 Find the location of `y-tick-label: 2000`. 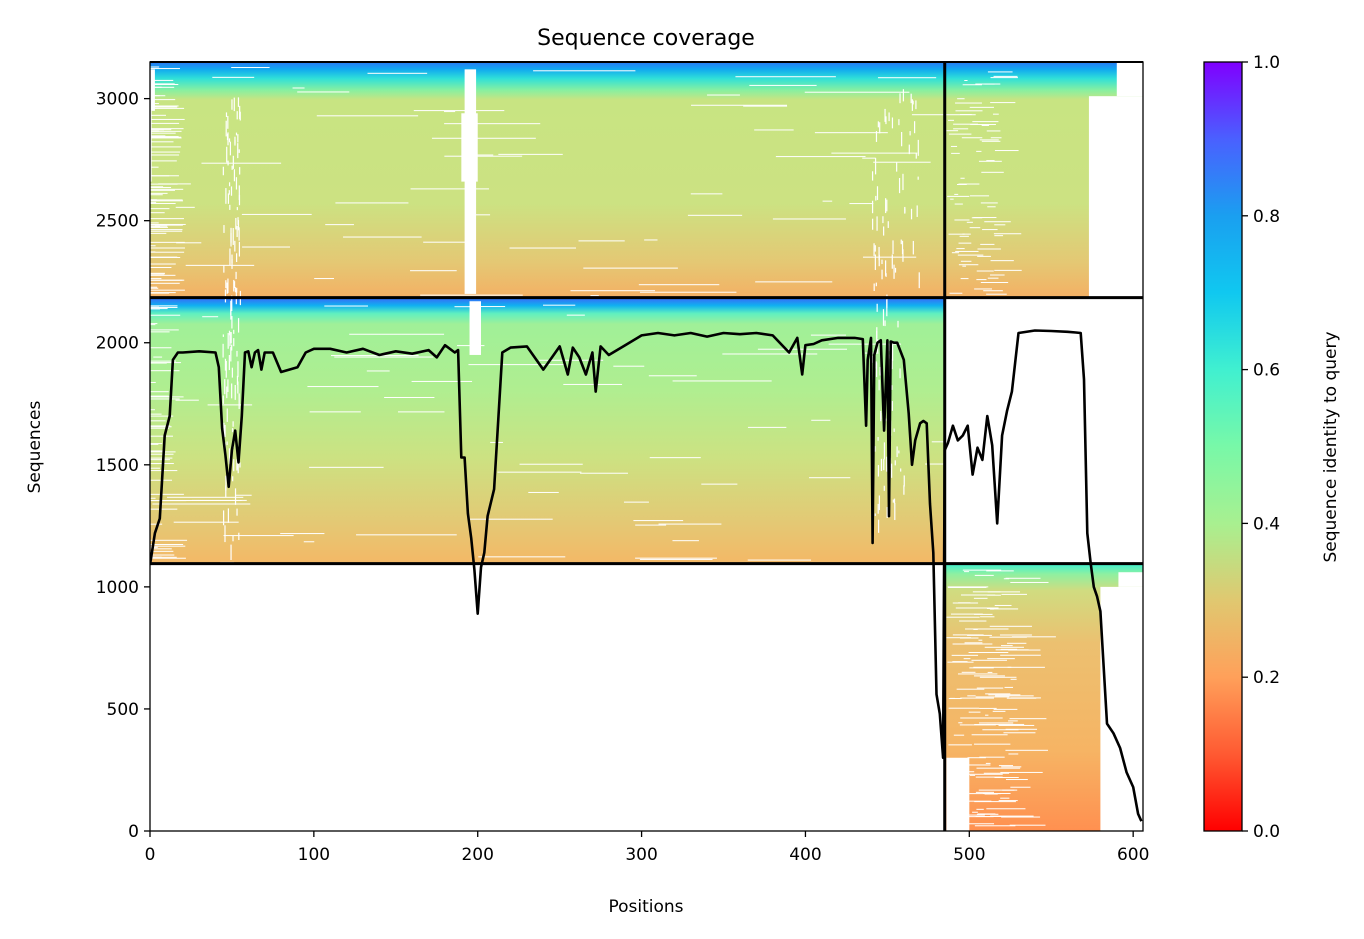

y-tick-label: 2000 is located at coordinates (117, 344).